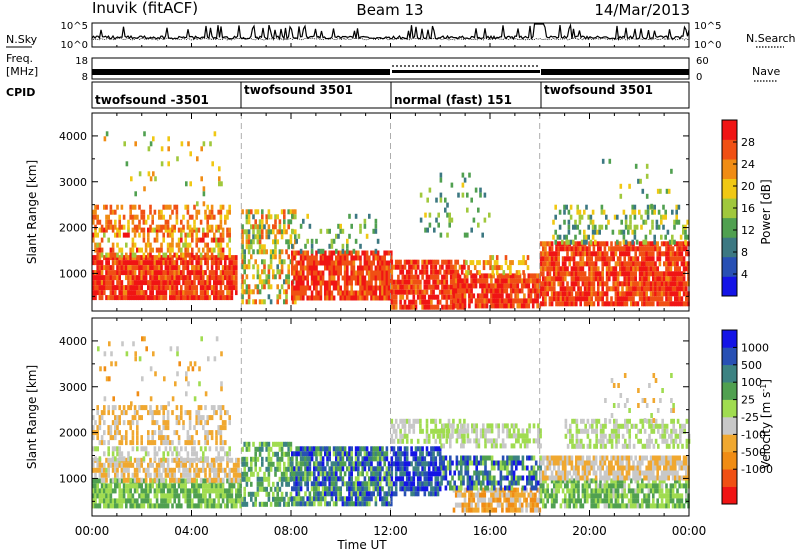 The height and width of the screenshot is (554, 800). Describe the element at coordinates (22, 71) in the screenshot. I see `freq-unit: [MHz]` at that location.